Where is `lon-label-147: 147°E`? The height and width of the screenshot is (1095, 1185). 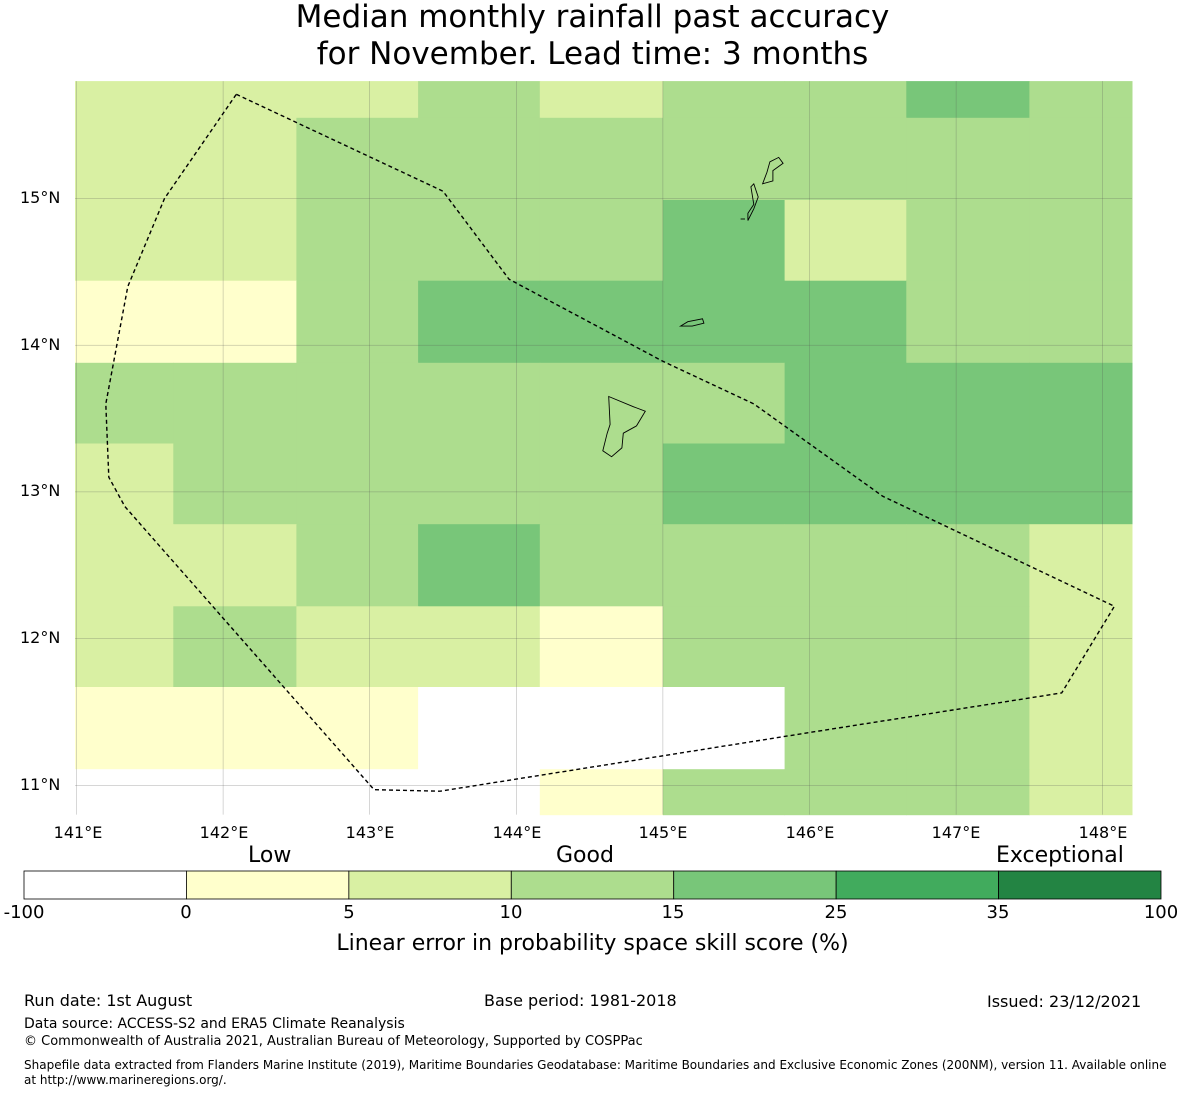
lon-label-147: 147°E is located at coordinates (956, 832).